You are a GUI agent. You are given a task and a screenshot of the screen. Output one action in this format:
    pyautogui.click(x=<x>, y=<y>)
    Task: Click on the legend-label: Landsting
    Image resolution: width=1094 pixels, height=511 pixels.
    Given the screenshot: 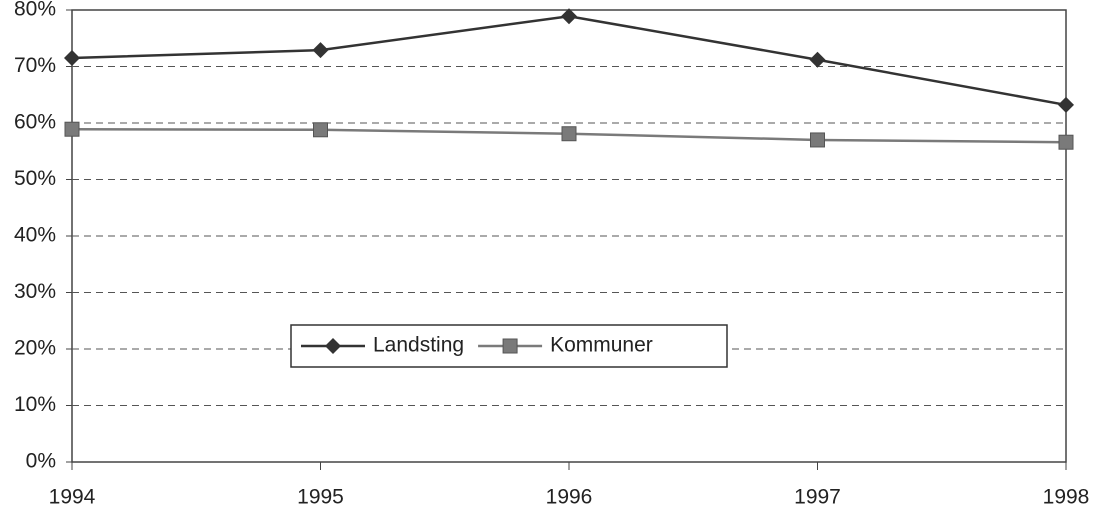 What is the action you would take?
    pyautogui.click(x=418, y=345)
    